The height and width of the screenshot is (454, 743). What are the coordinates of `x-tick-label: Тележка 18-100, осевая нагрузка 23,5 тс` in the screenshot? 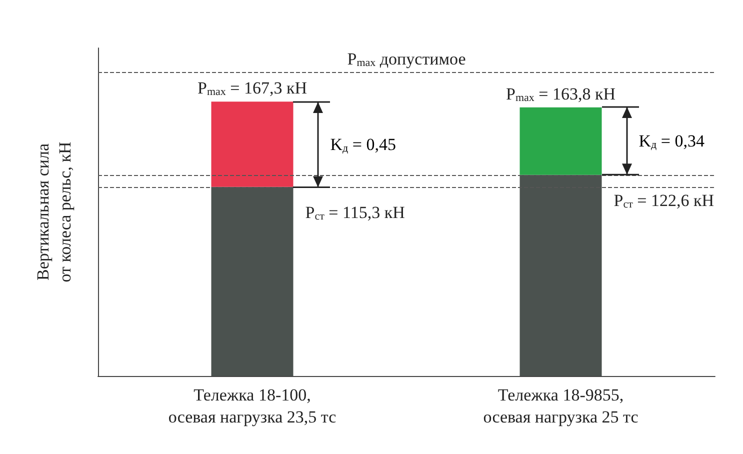 It's located at (252, 406).